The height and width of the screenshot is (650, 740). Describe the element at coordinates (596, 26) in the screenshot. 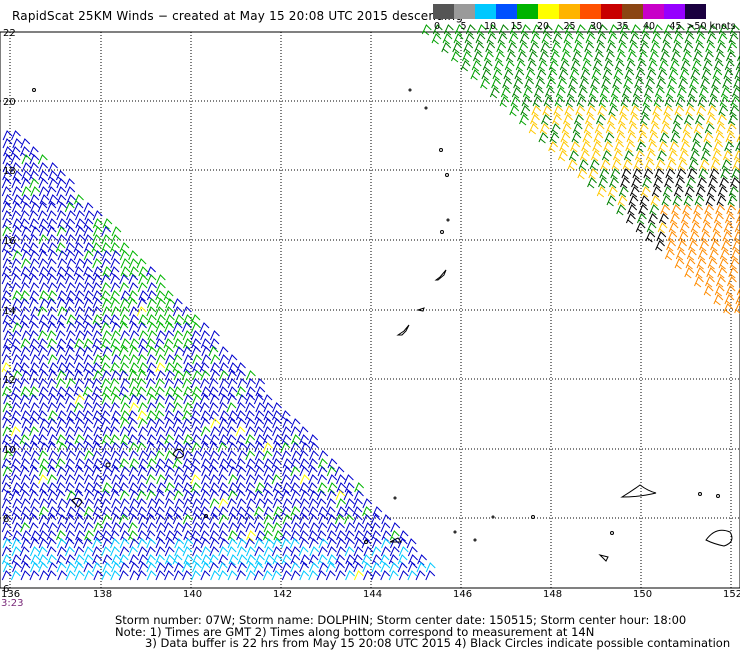

I see `color-scale-label: 30` at that location.